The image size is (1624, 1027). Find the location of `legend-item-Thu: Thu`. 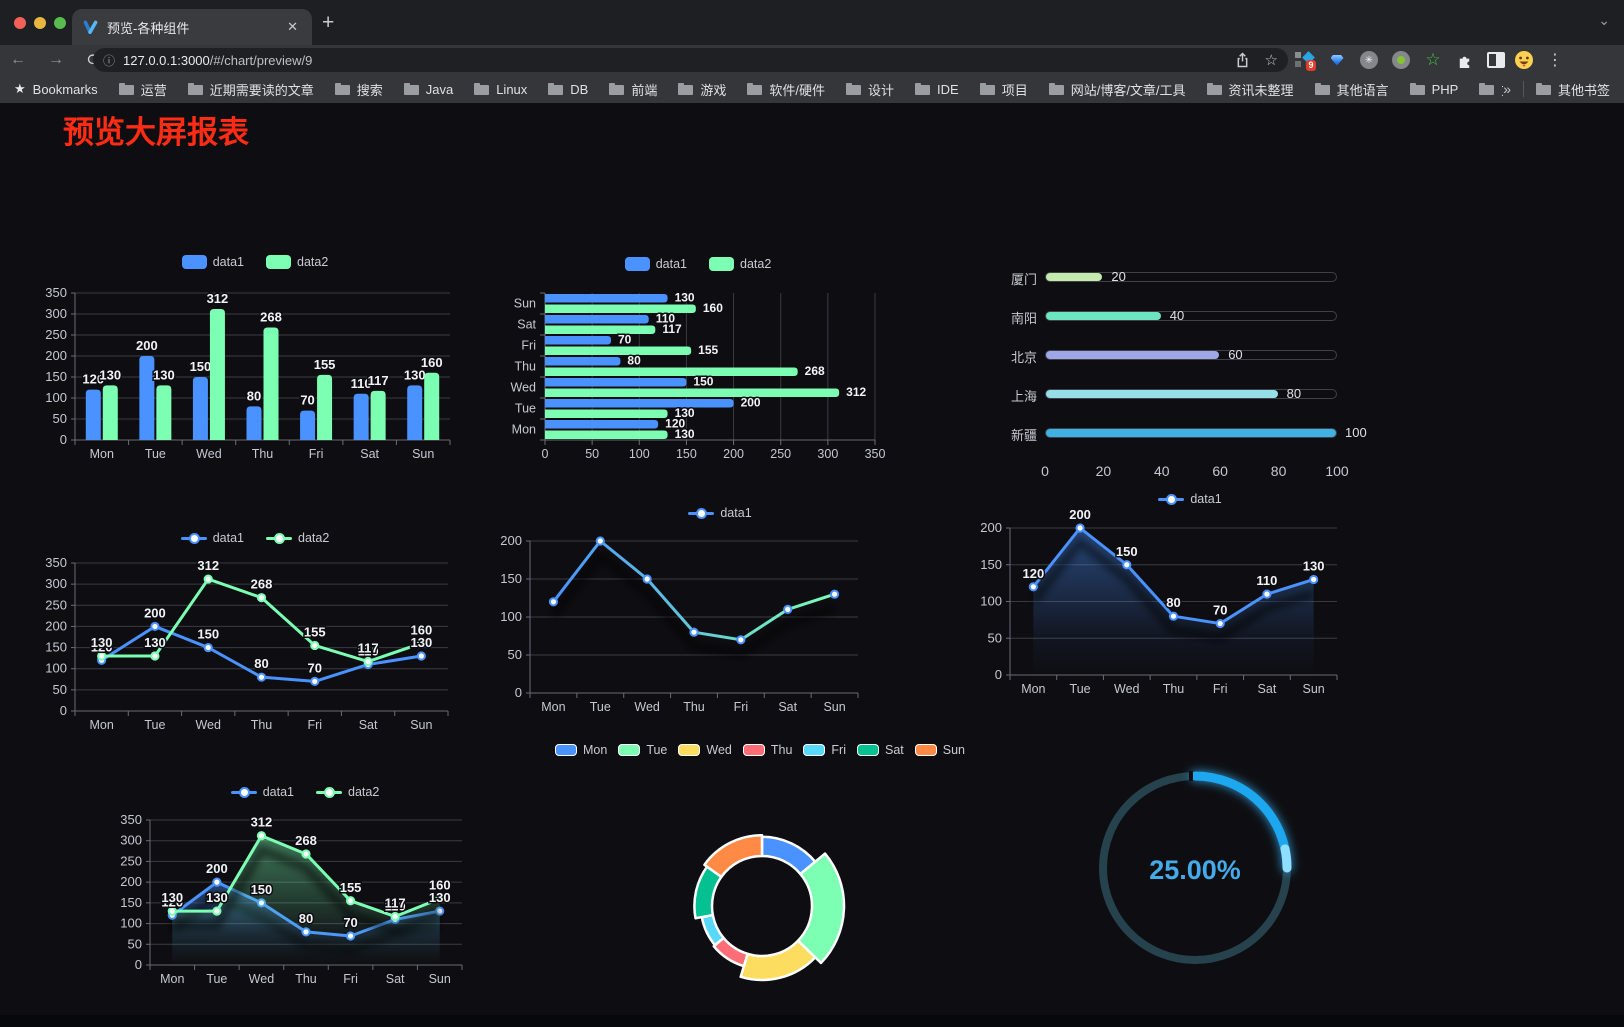

legend-item-Thu: Thu is located at coordinates (767, 750).